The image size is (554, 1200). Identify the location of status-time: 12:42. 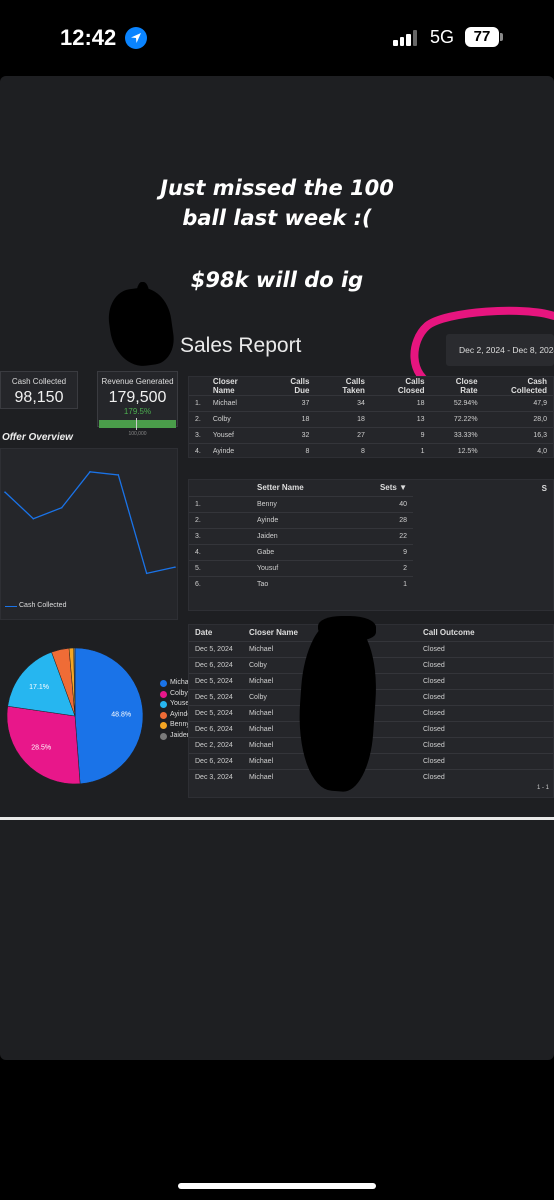
(88, 37).